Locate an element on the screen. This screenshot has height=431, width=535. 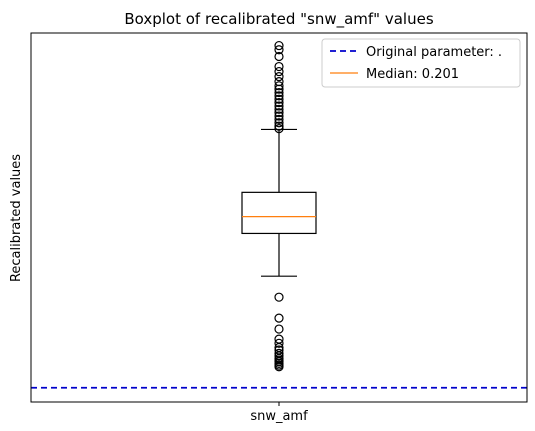
x-tick-label: snw_amf is located at coordinates (279, 416).